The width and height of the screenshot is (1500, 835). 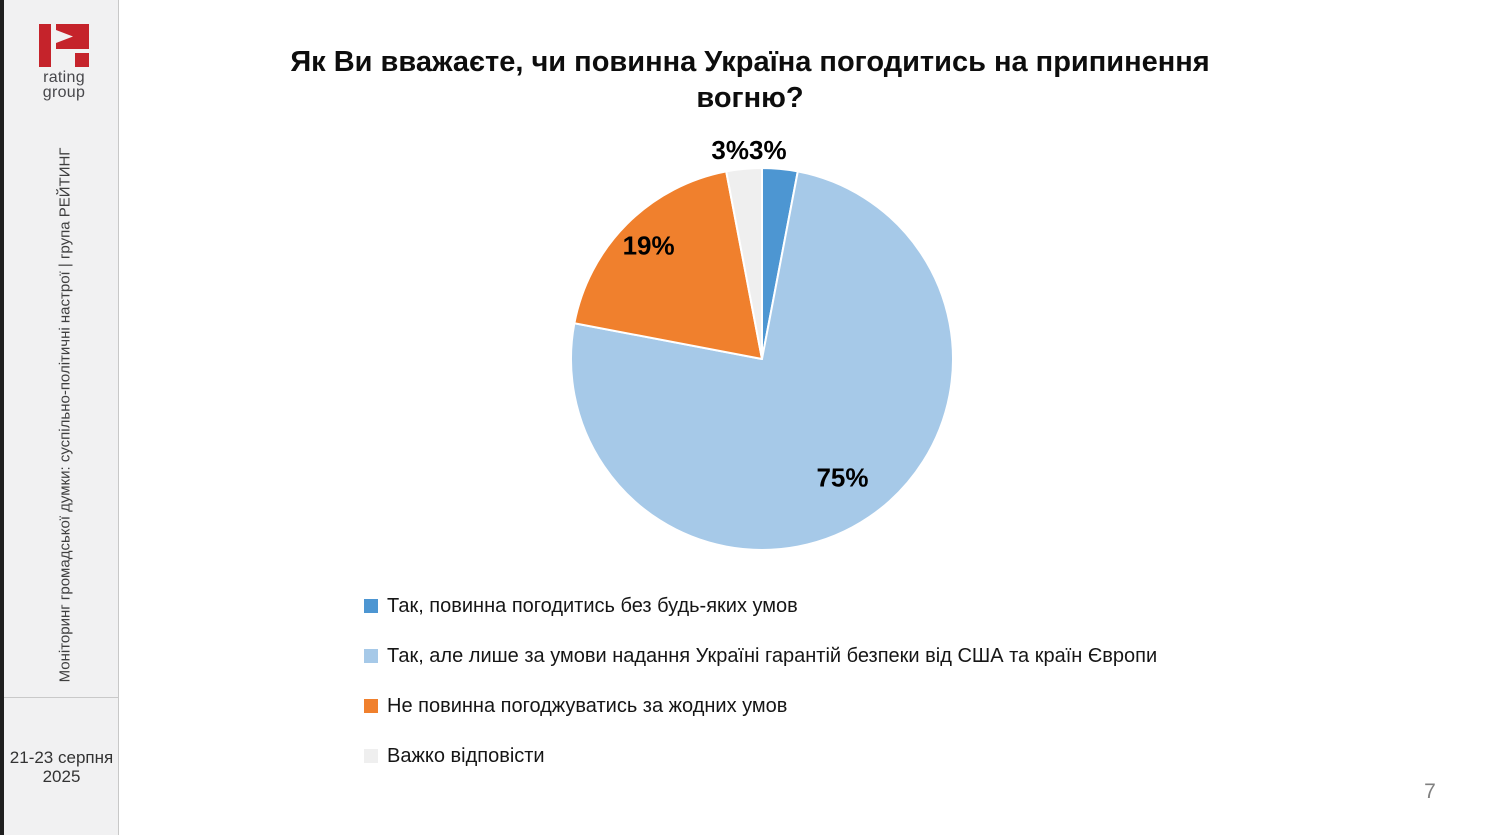 I want to click on pie-label-1: 75%, so click(x=842, y=478).